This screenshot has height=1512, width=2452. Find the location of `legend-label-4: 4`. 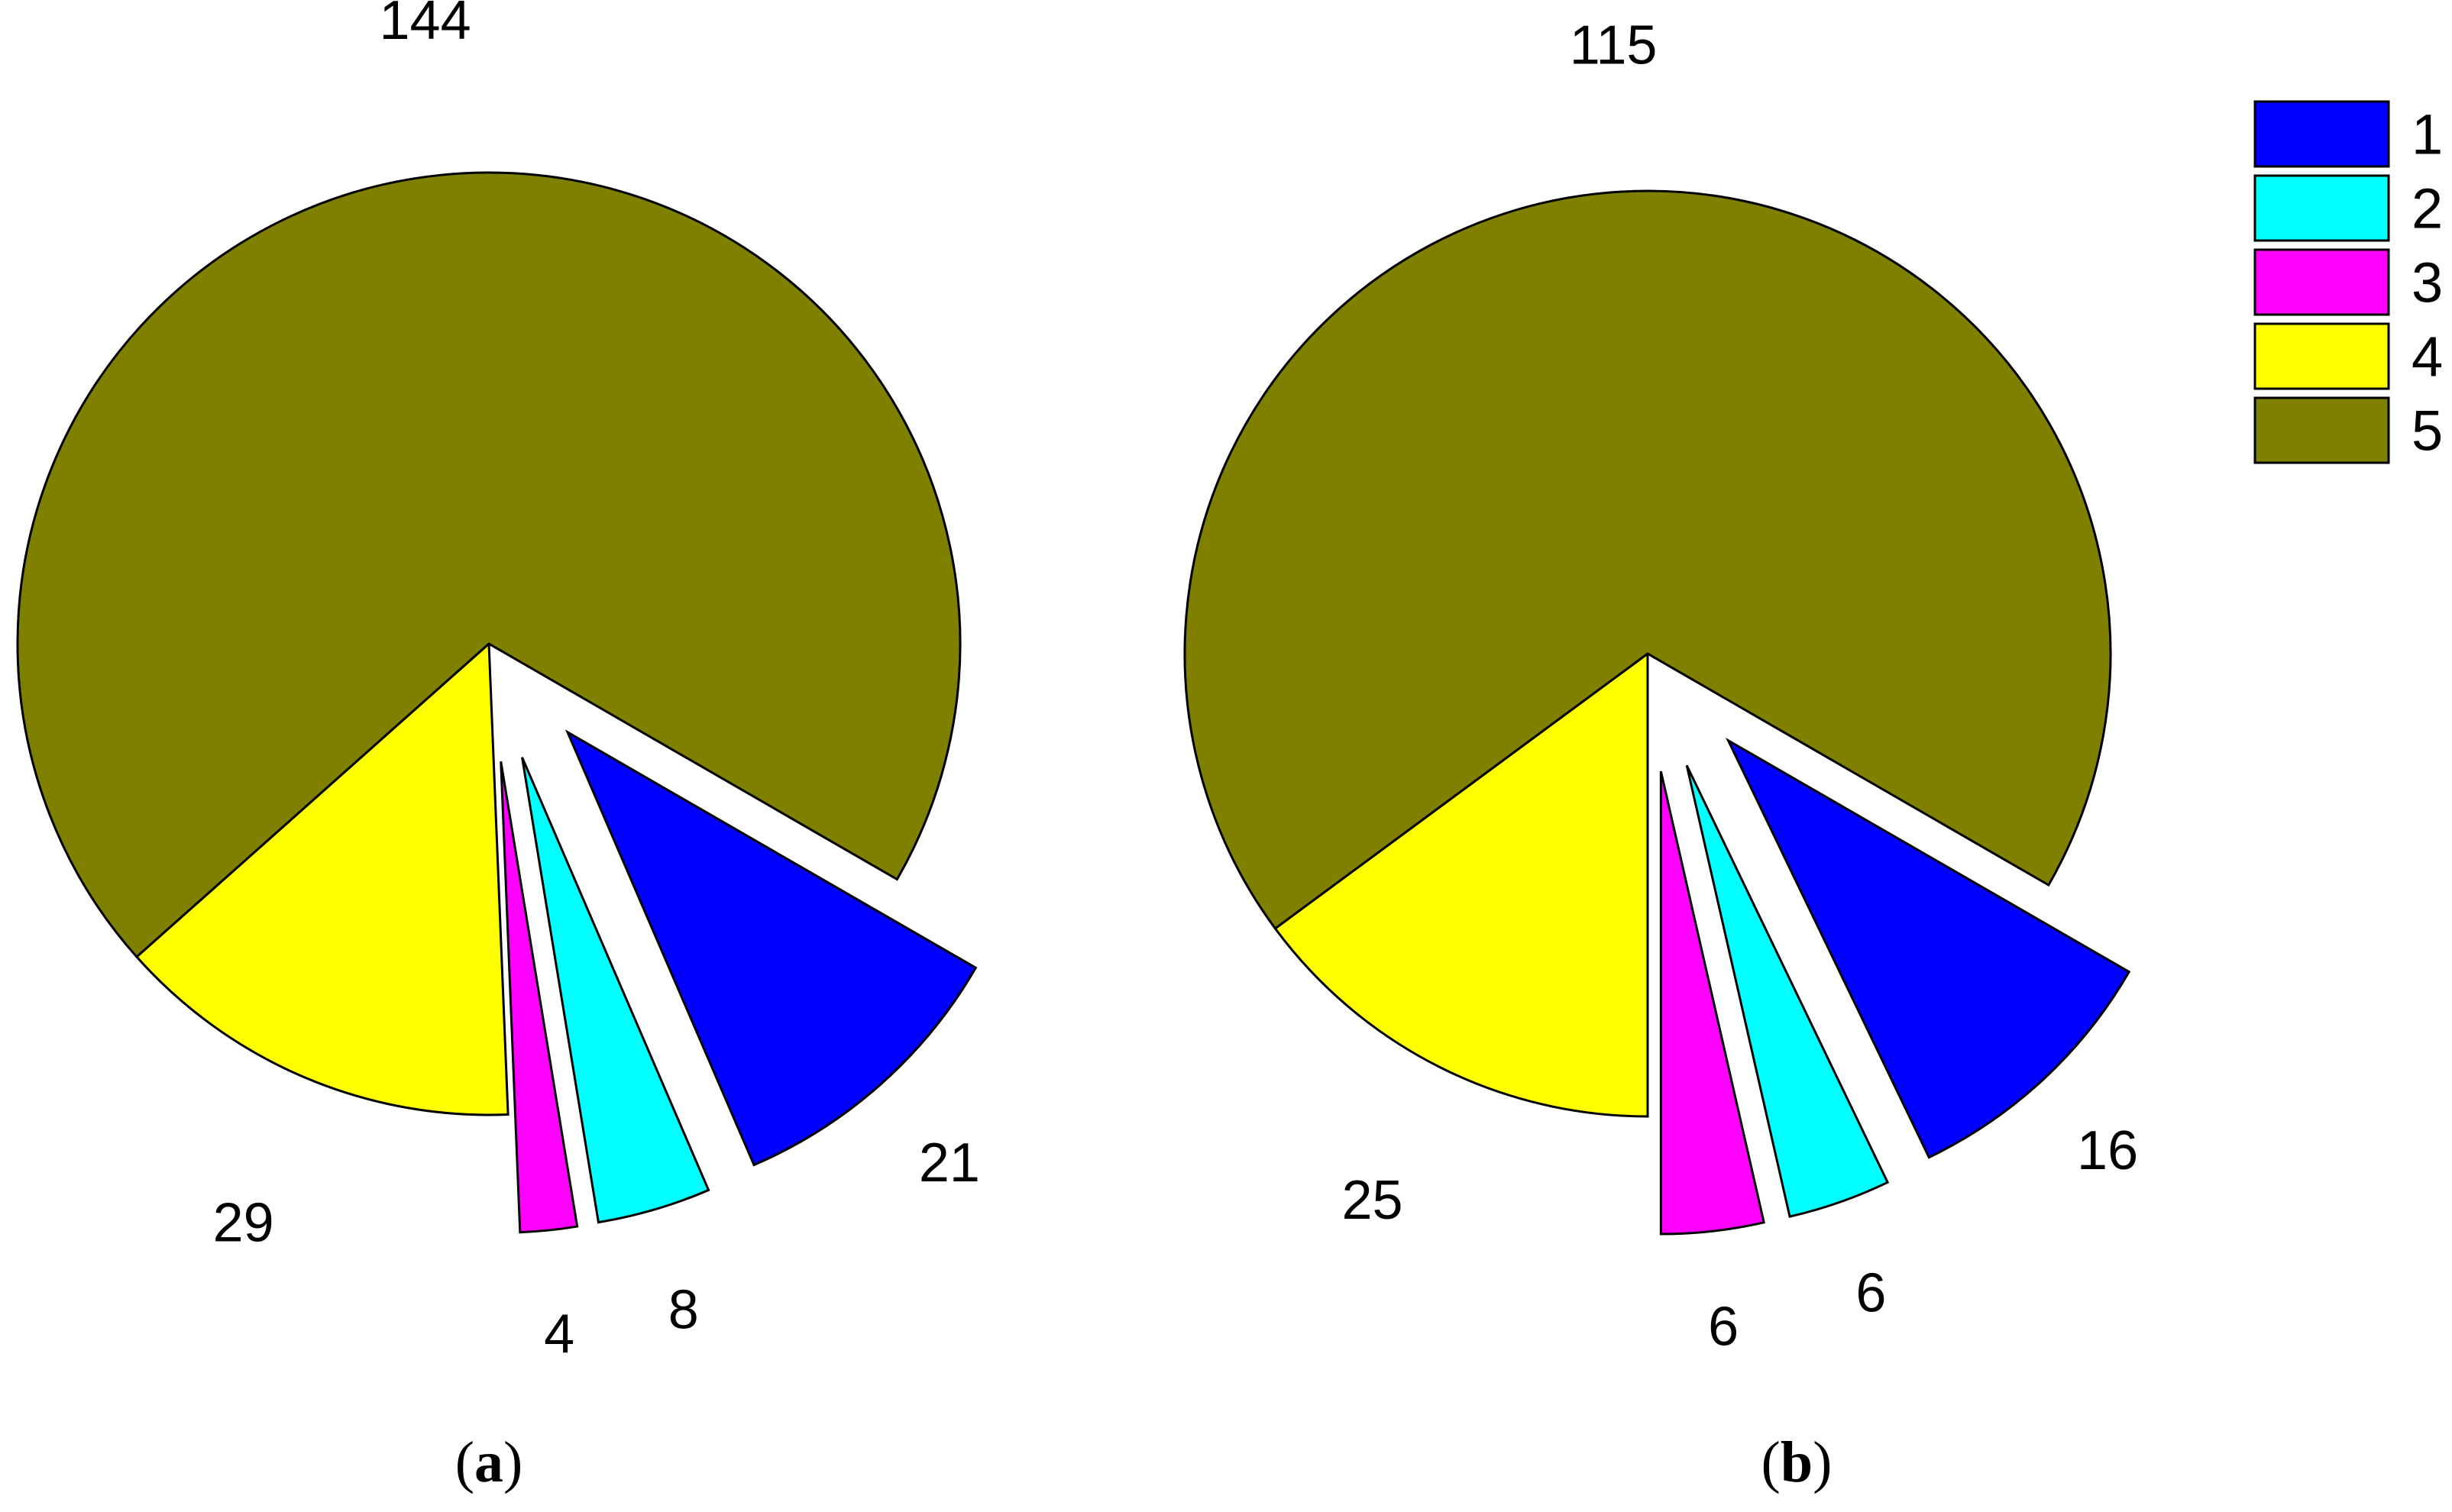

legend-label-4: 4 is located at coordinates (2427, 357).